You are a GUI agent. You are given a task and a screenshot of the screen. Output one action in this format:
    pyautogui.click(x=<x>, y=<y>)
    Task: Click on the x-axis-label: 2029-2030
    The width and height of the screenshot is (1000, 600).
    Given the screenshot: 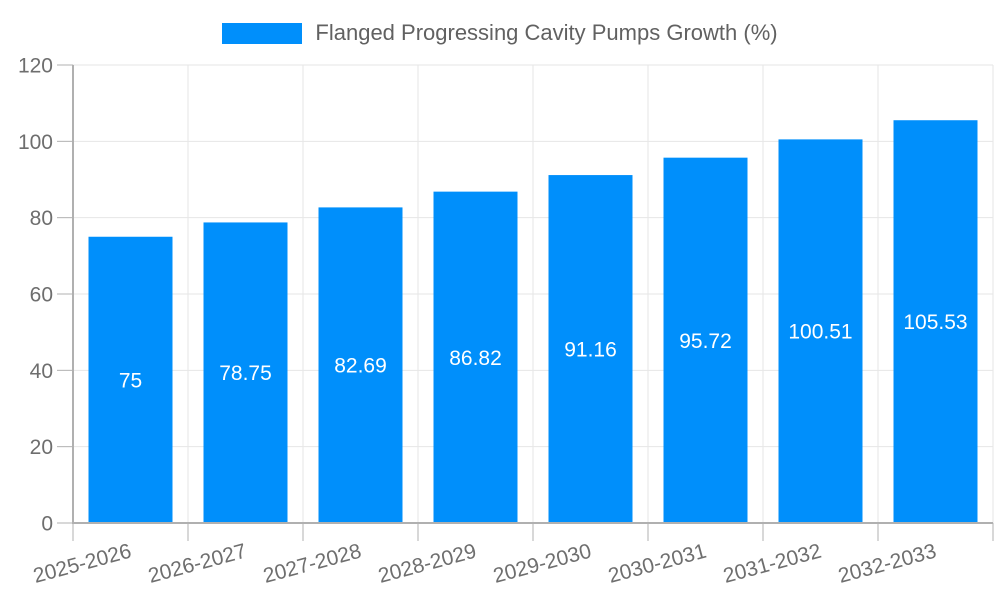 What is the action you would take?
    pyautogui.click(x=542, y=564)
    